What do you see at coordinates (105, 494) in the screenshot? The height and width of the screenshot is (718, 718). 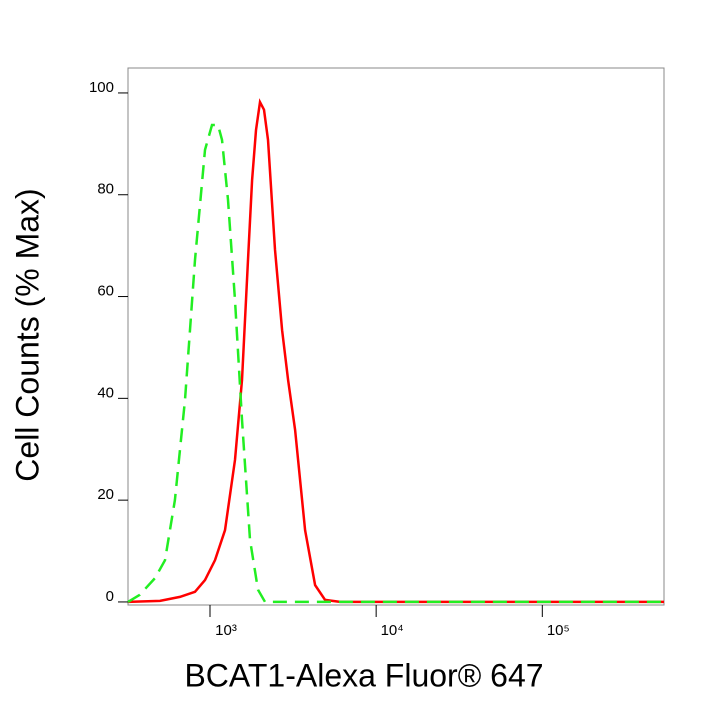 I see `y-tick-label: 20` at bounding box center [105, 494].